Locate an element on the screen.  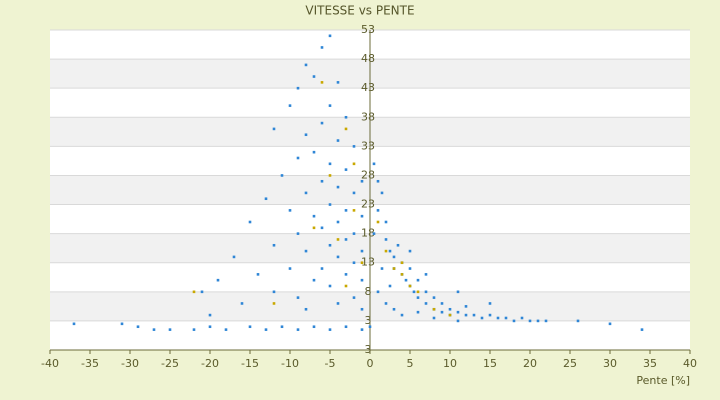
y-tick-label: 8 is located at coordinates (368, 291).